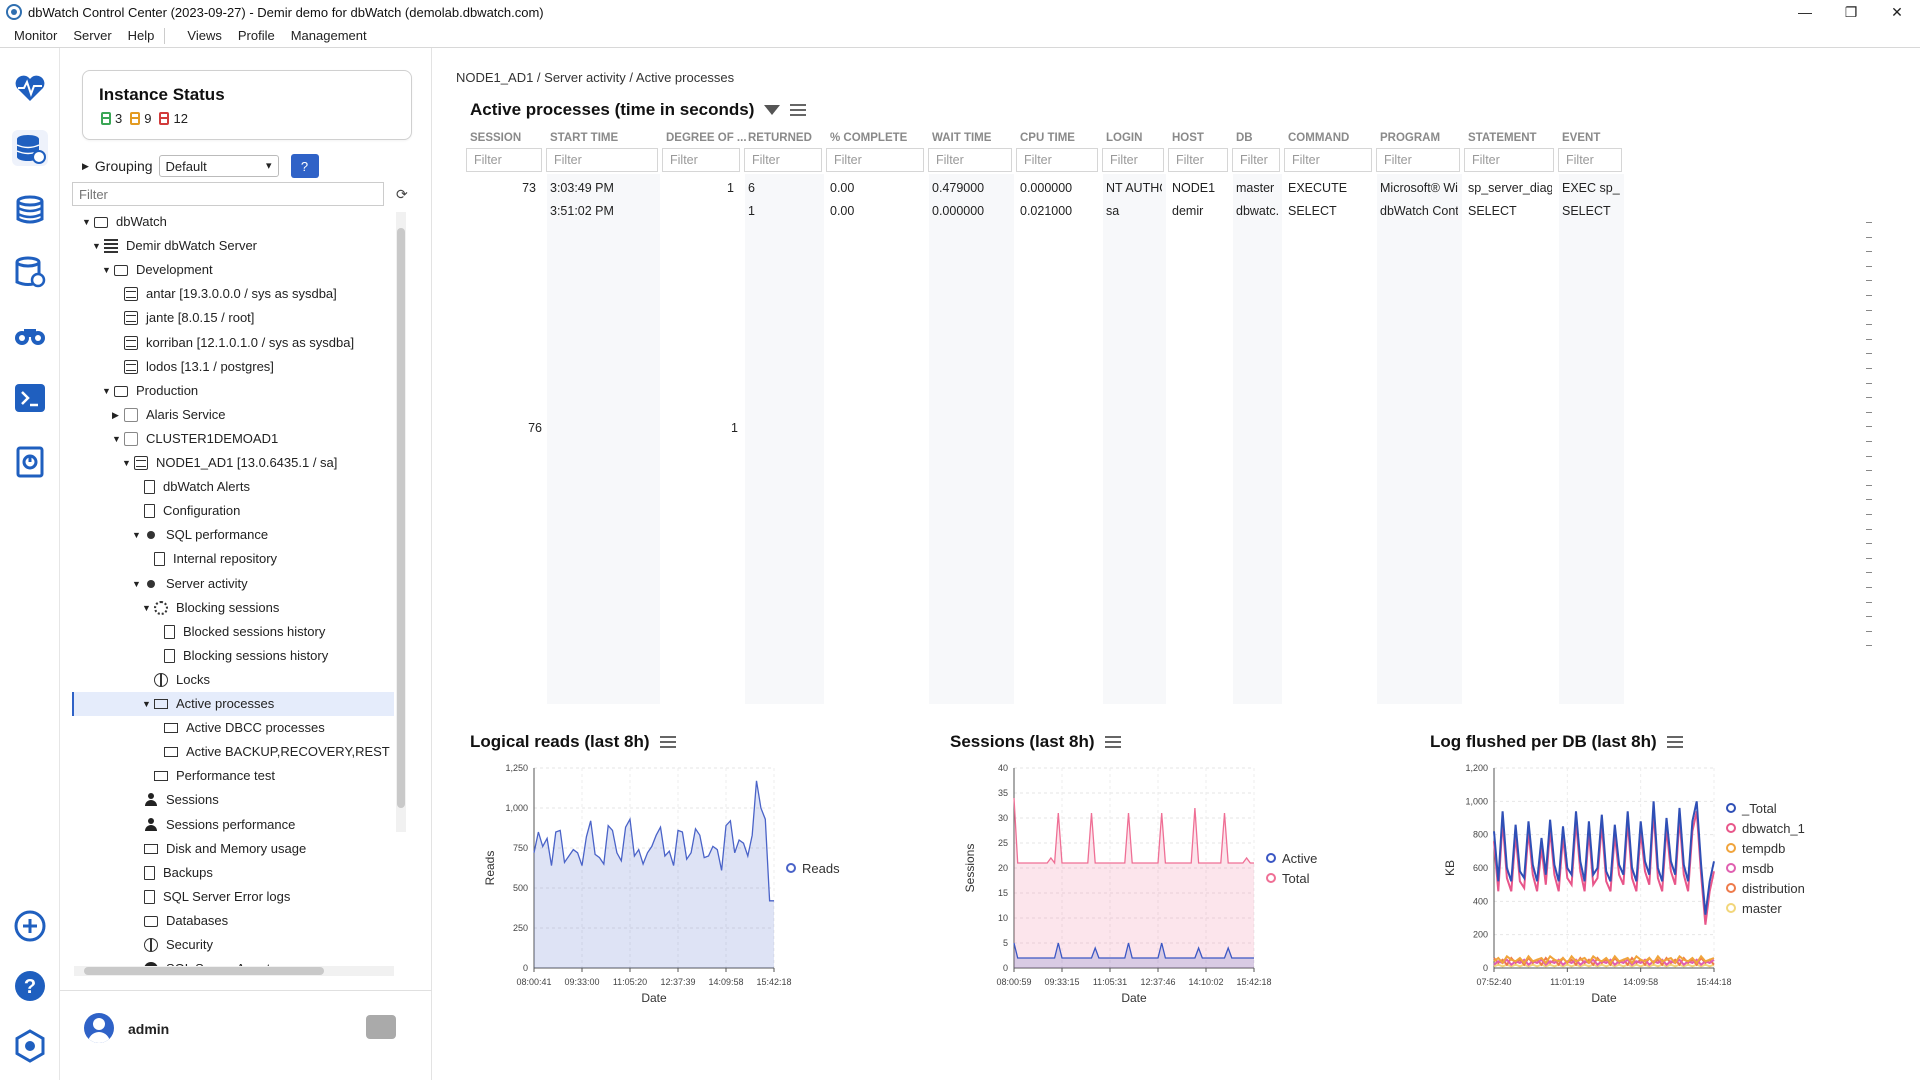 The image size is (1920, 1080). I want to click on refresh-icon: ⟳, so click(402, 194).